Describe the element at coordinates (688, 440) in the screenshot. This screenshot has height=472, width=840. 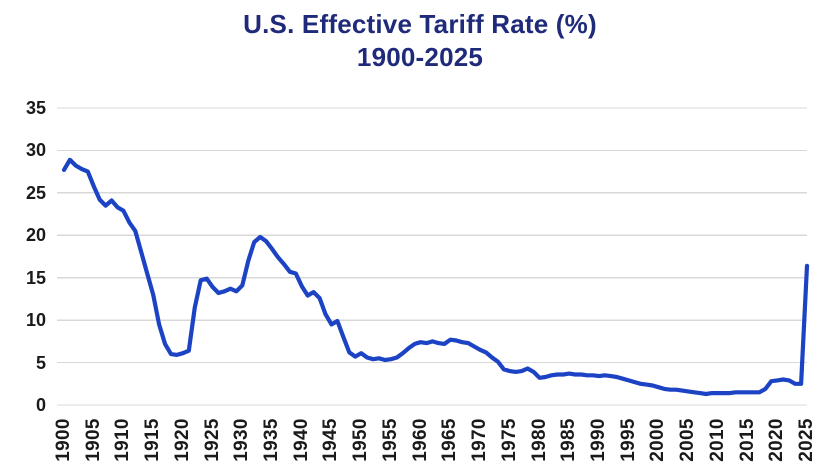
I see `x-tick-label: 2005` at that location.